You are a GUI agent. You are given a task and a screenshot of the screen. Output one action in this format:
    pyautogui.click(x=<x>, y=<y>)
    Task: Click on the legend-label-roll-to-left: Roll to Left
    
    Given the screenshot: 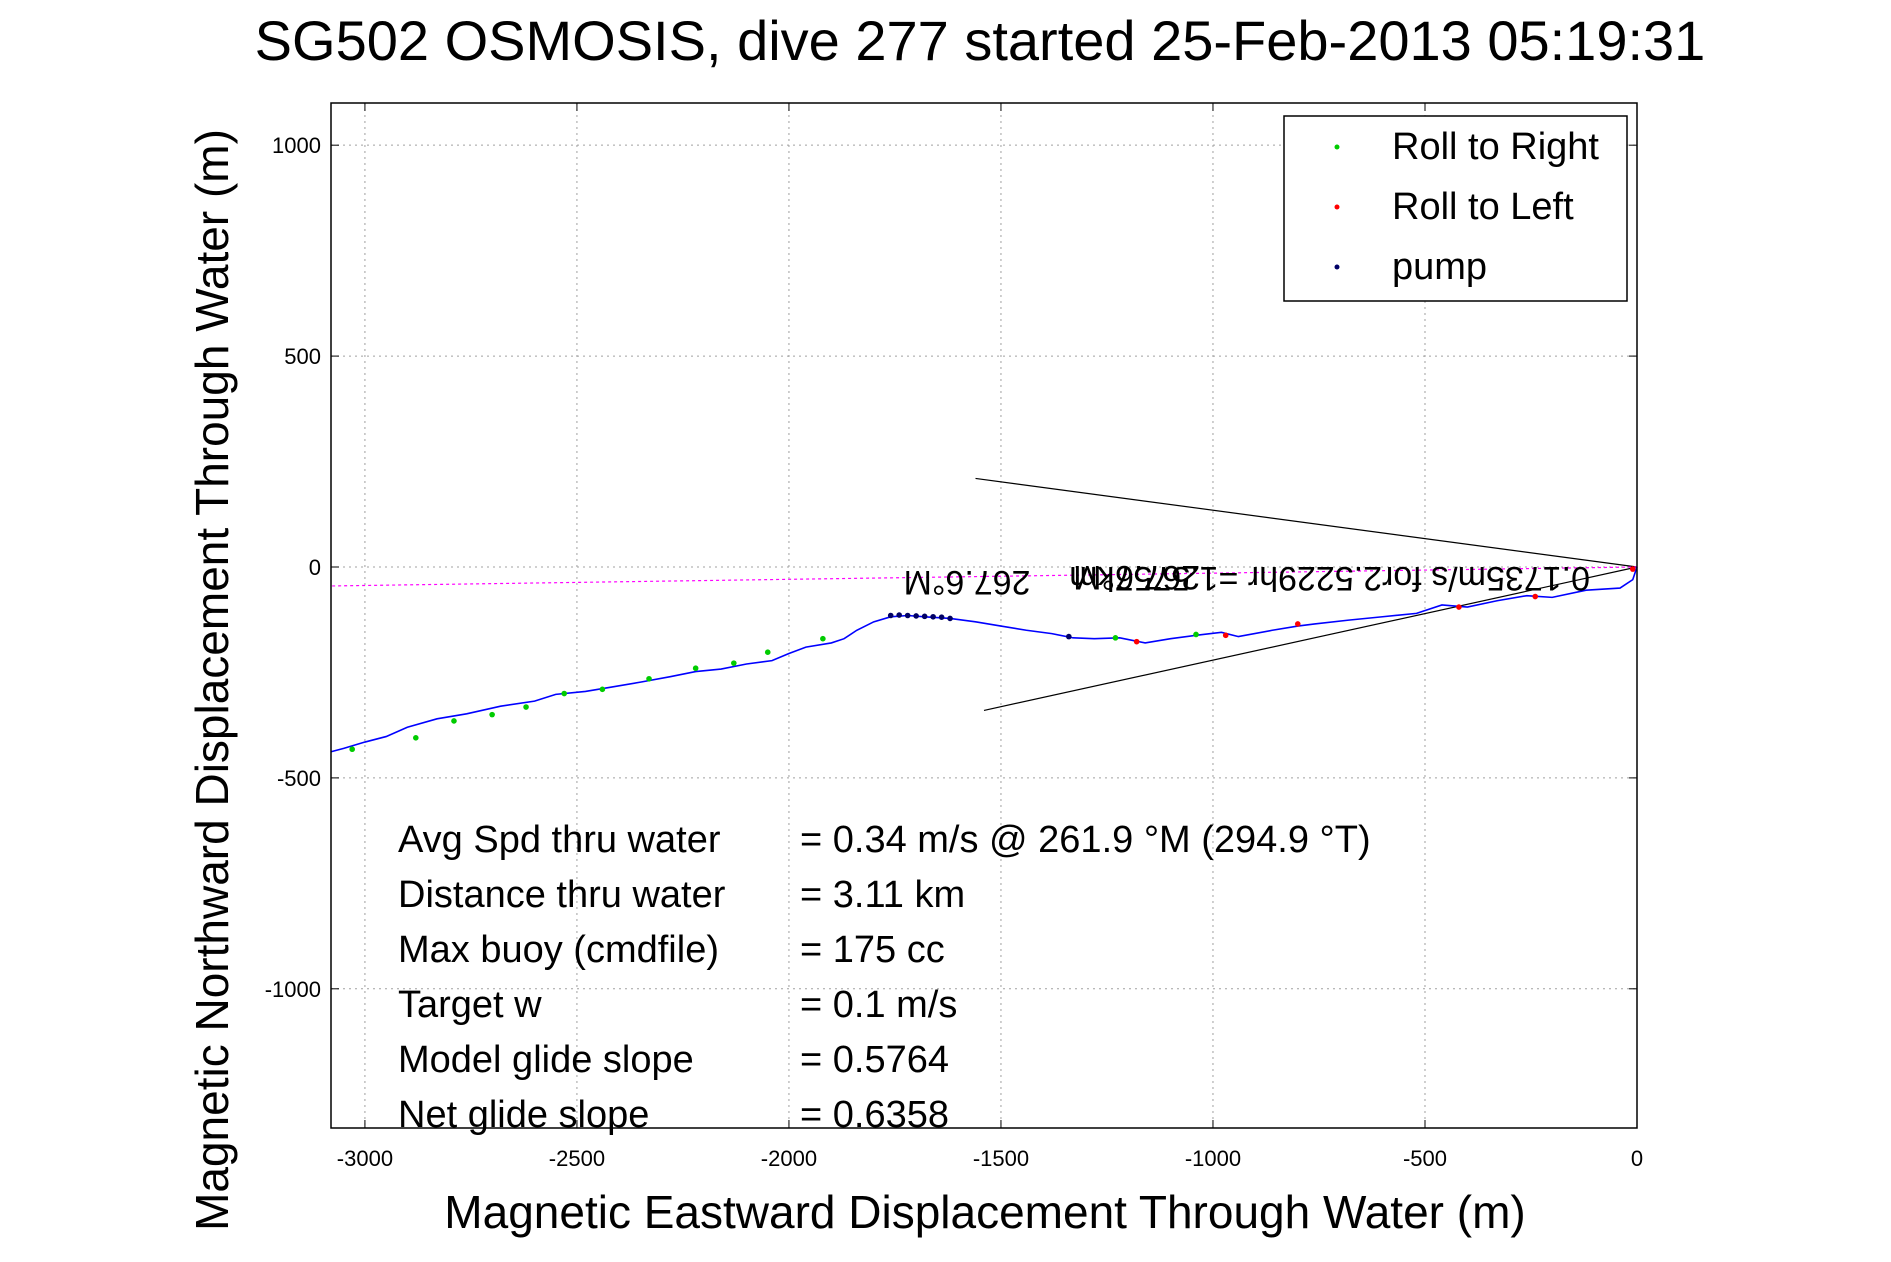 What is the action you would take?
    pyautogui.click(x=1483, y=207)
    